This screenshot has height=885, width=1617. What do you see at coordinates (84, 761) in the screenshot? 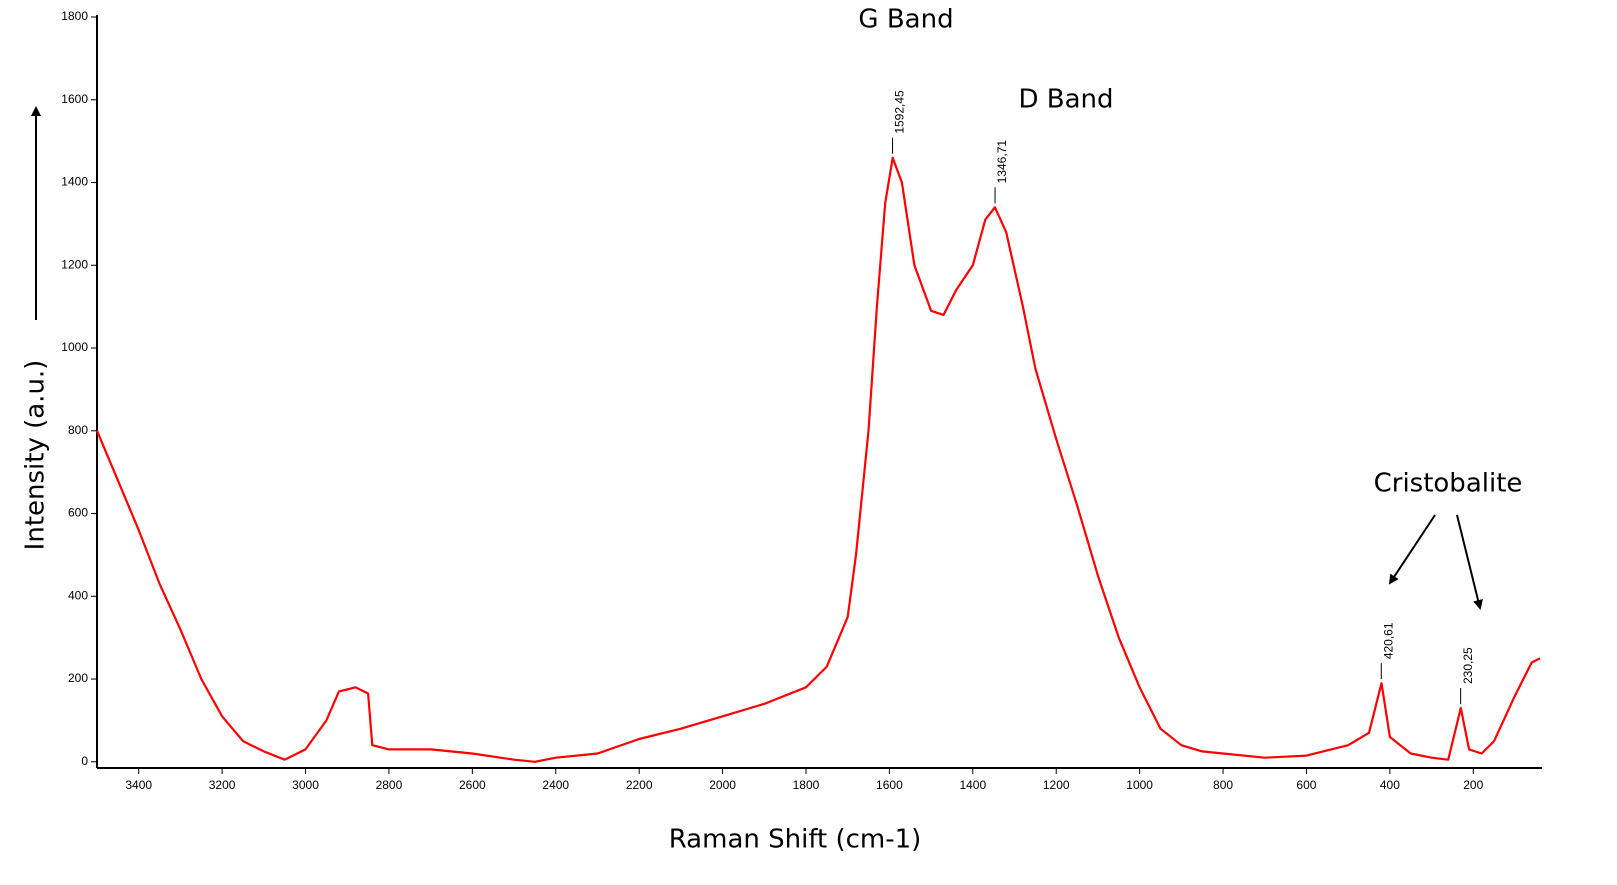
I see `y-tick-label: 0` at bounding box center [84, 761].